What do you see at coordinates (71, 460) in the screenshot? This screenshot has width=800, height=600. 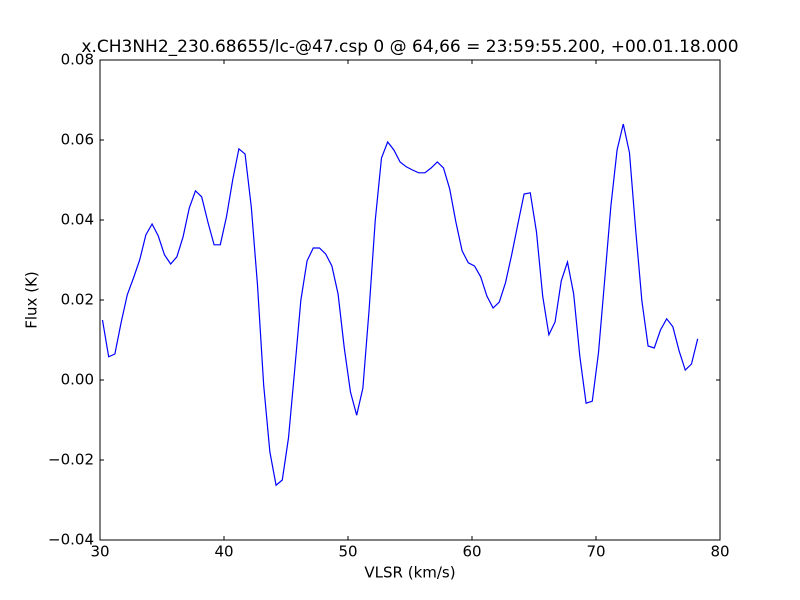 I see `y-tick-label: −0.02` at bounding box center [71, 460].